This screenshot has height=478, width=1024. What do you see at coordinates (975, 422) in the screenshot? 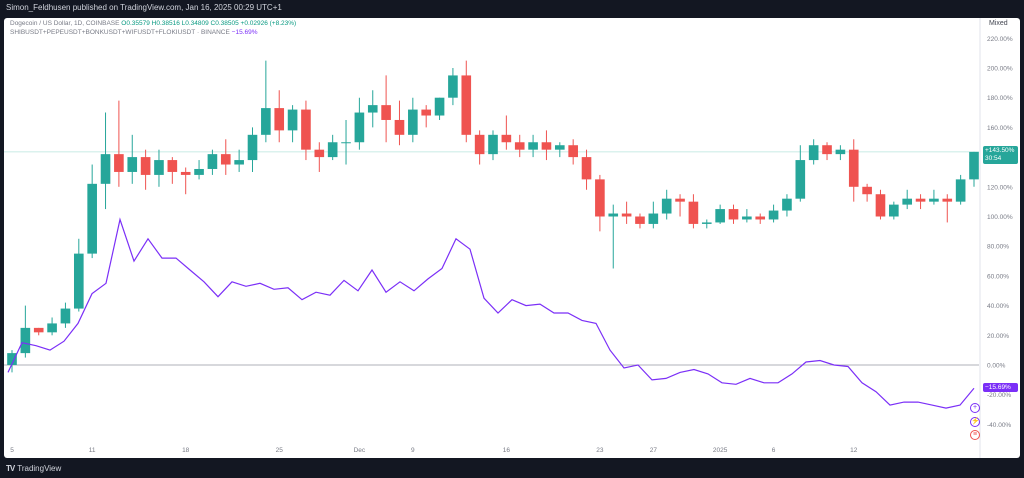
I see `lightning-icon: ⚡` at bounding box center [975, 422].